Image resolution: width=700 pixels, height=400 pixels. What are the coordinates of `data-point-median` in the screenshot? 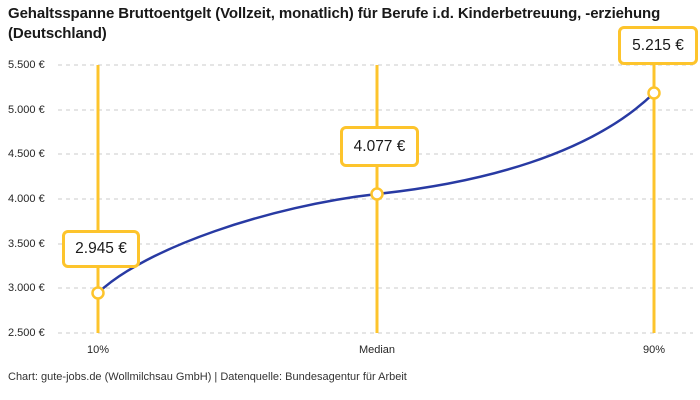 It's located at (377, 194).